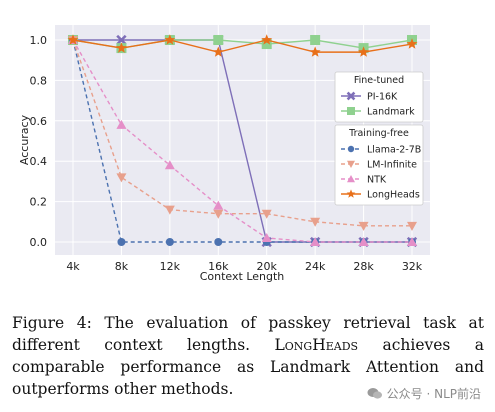 This screenshot has width=495, height=412. Describe the element at coordinates (121, 40) in the screenshot. I see `data-point-pi-16k` at that location.